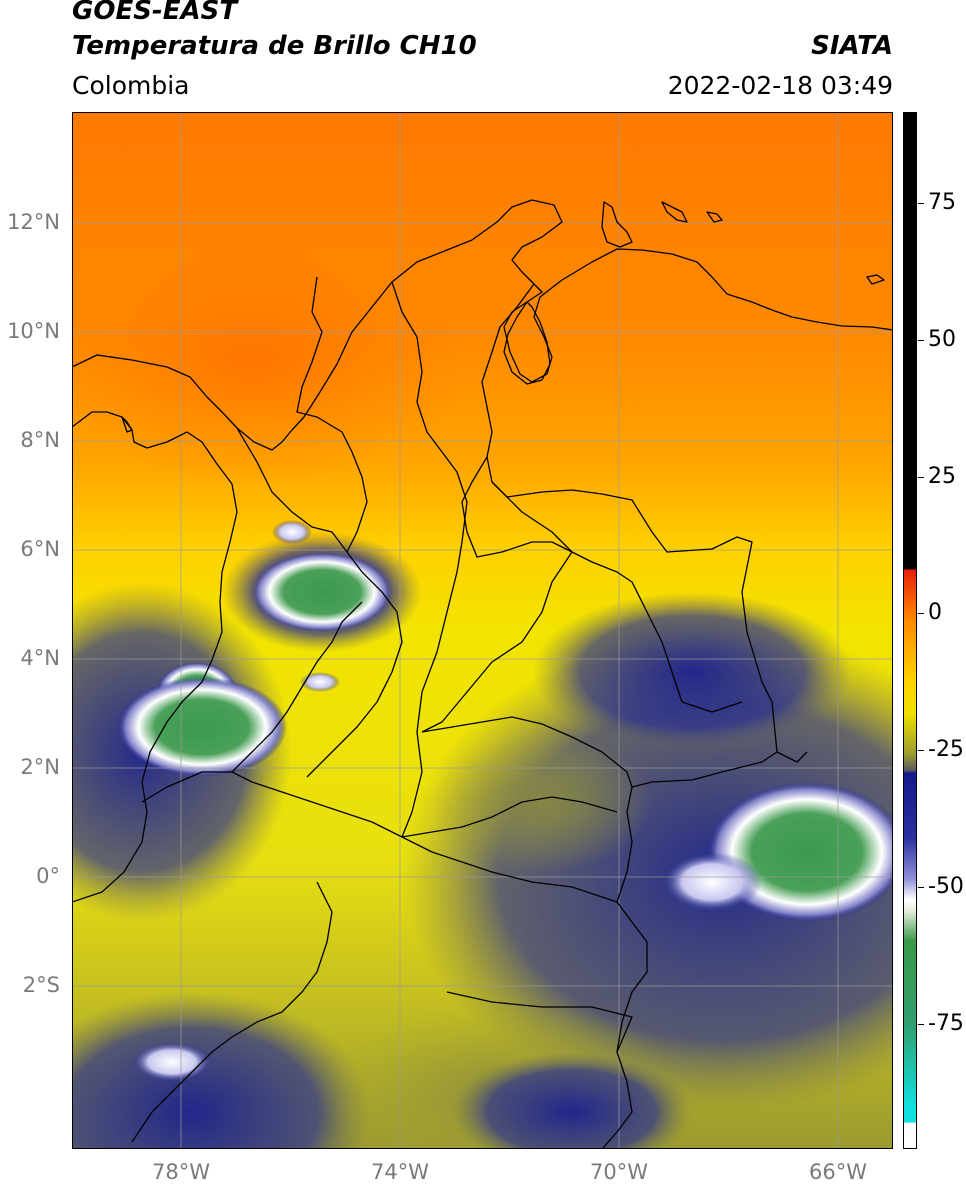  Describe the element at coordinates (539, 1022) in the screenshot. I see `border-peru-brazil` at that location.